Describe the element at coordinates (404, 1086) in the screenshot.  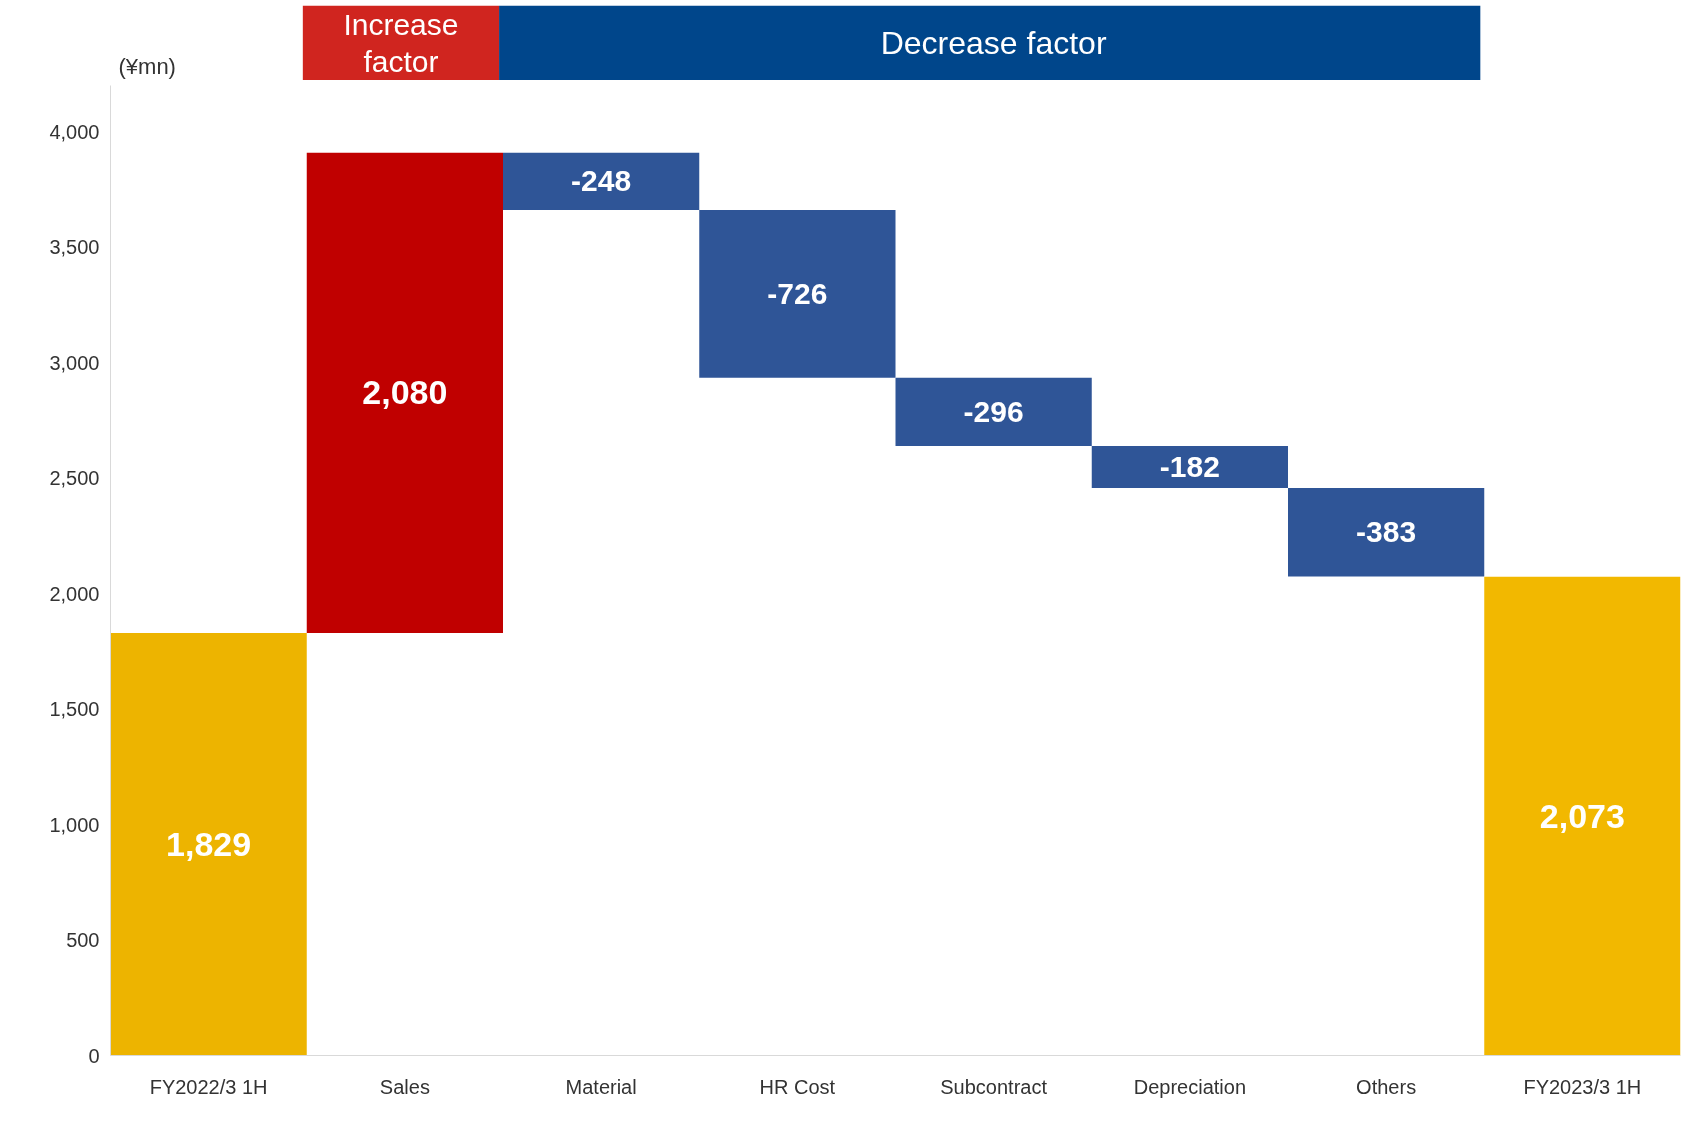
I see `x-tick-label: Sales` at that location.